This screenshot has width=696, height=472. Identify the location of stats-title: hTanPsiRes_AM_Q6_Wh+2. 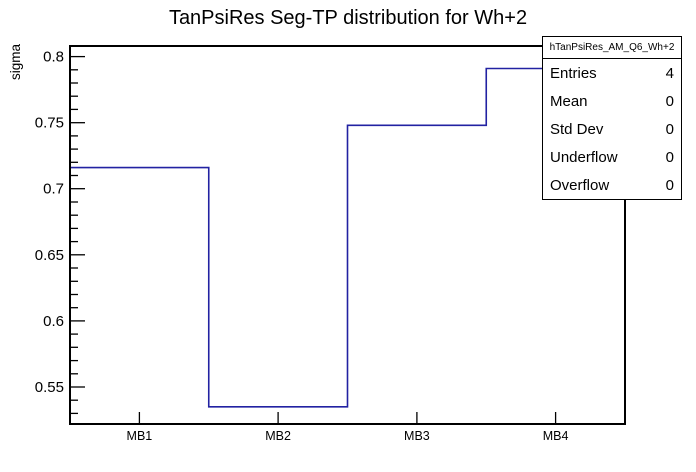
(612, 48).